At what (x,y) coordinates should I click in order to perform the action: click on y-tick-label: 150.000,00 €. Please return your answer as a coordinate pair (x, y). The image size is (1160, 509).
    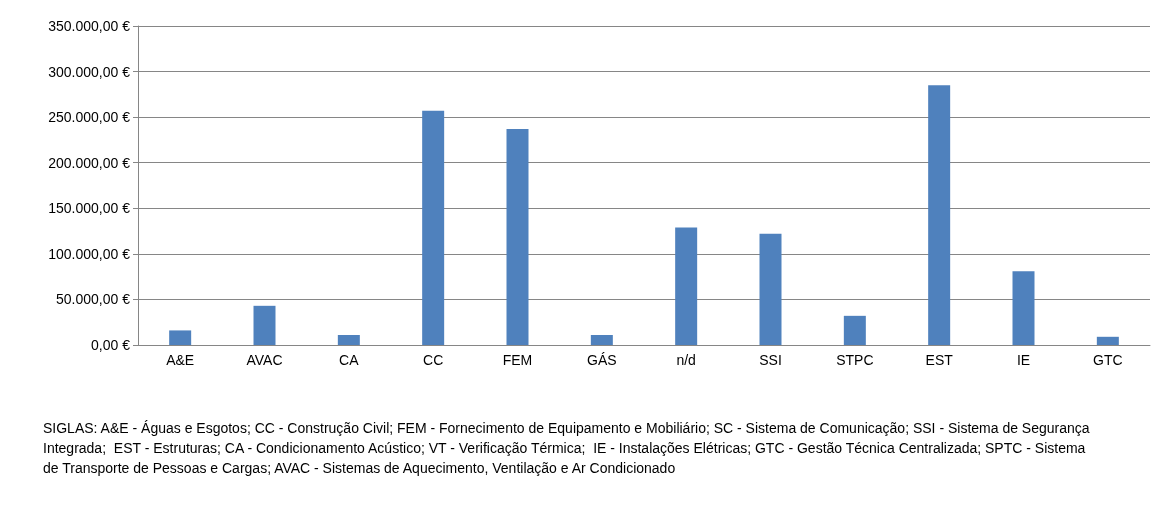
    Looking at the image, I should click on (89, 208).